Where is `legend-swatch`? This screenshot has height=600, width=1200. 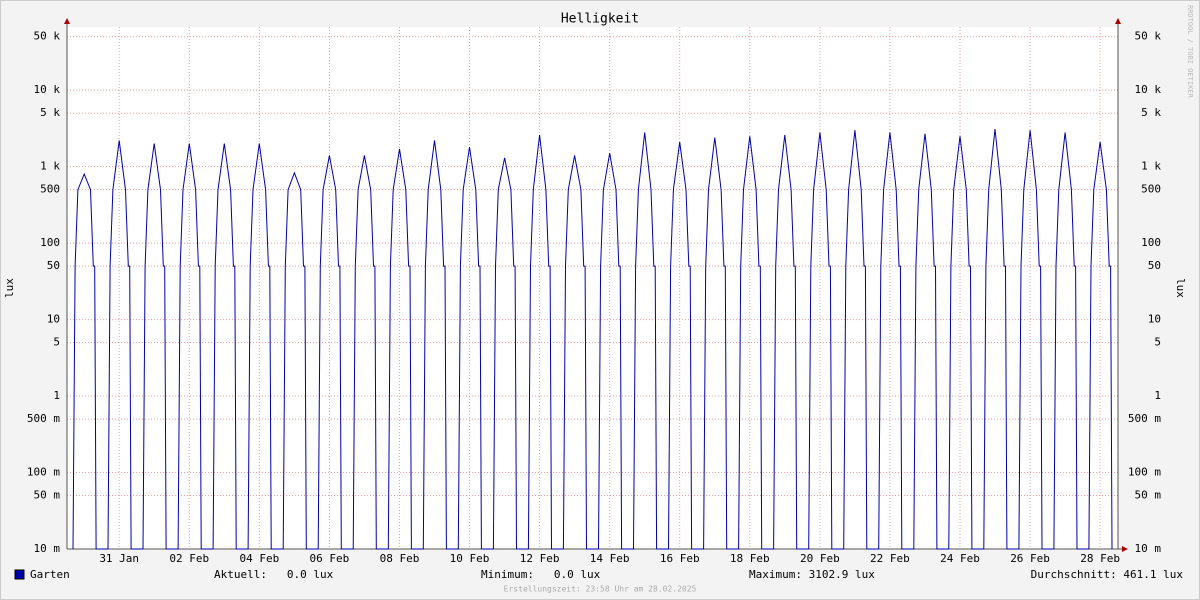 legend-swatch is located at coordinates (19, 574).